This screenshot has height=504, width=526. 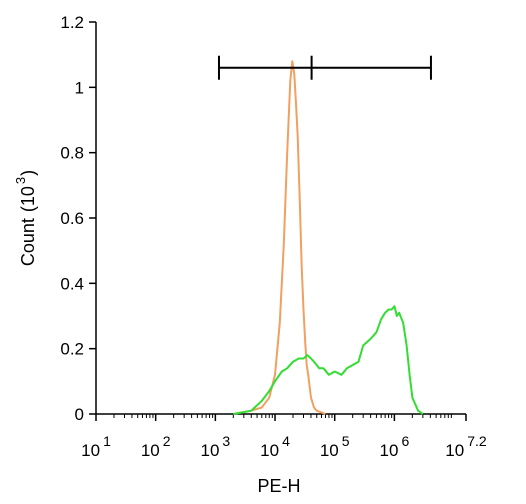 What do you see at coordinates (28, 199) in the screenshot?
I see `y-axis-unit: (10` at bounding box center [28, 199].